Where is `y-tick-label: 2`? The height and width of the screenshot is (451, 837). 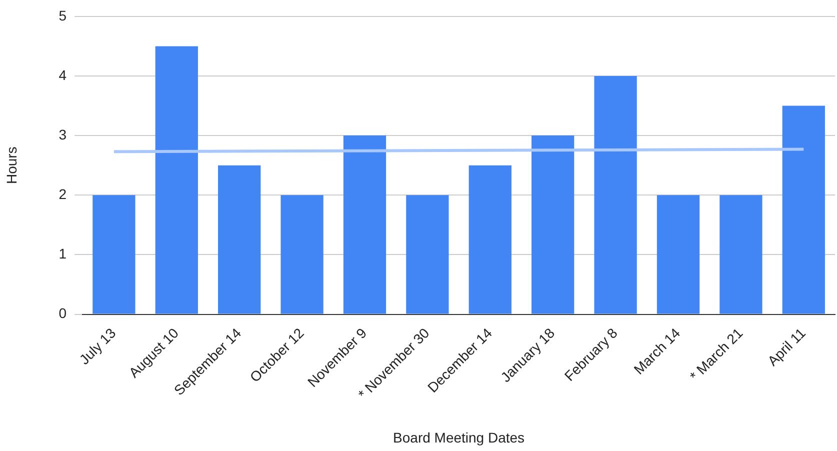
y-tick-label: 2 is located at coordinates (62, 194).